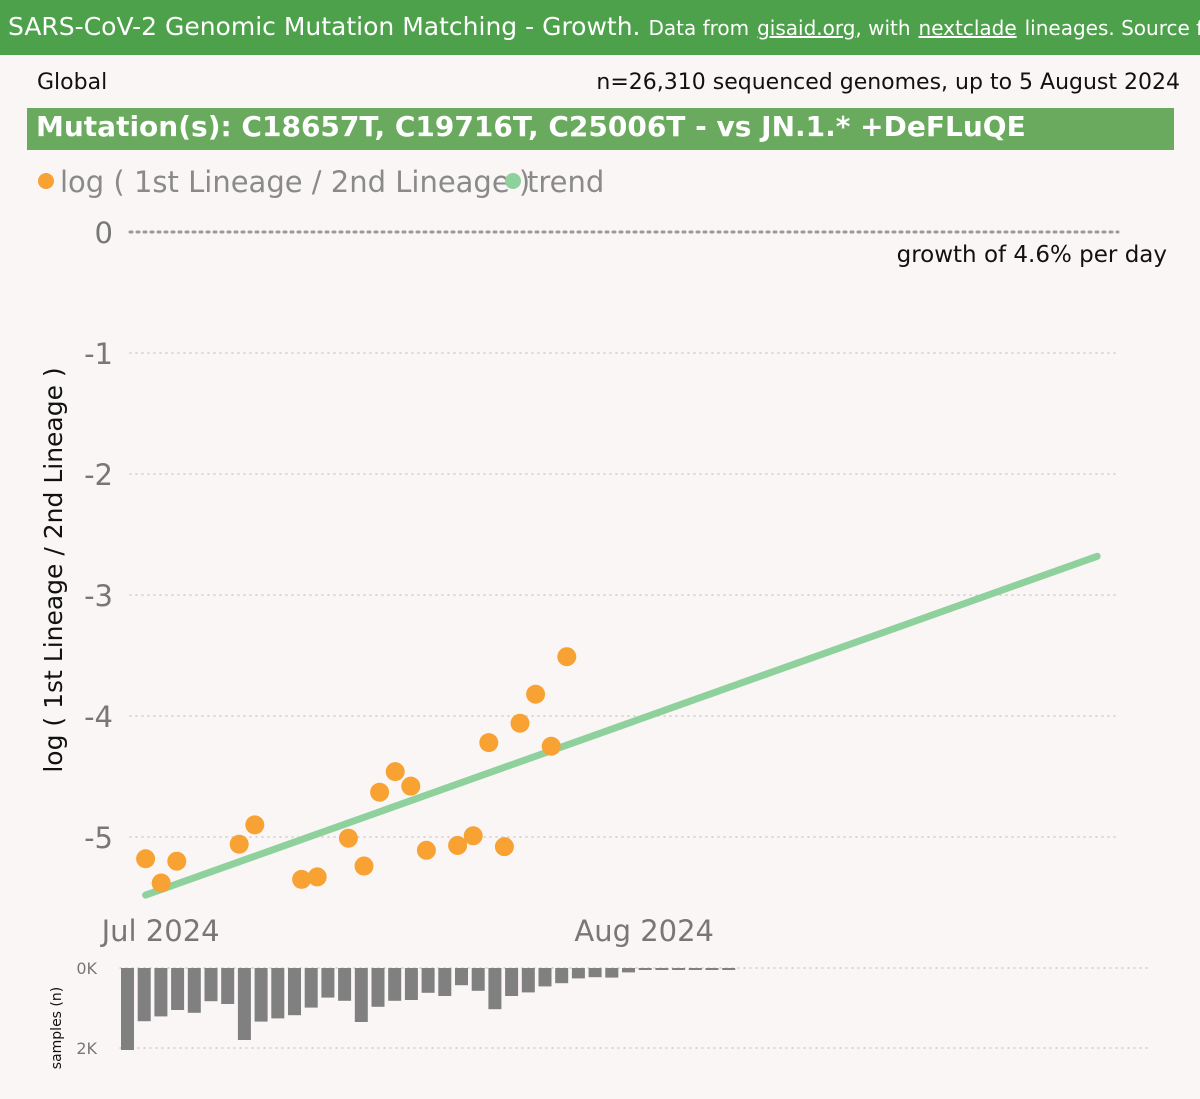  I want to click on y-tick-label: -1, so click(98, 354).